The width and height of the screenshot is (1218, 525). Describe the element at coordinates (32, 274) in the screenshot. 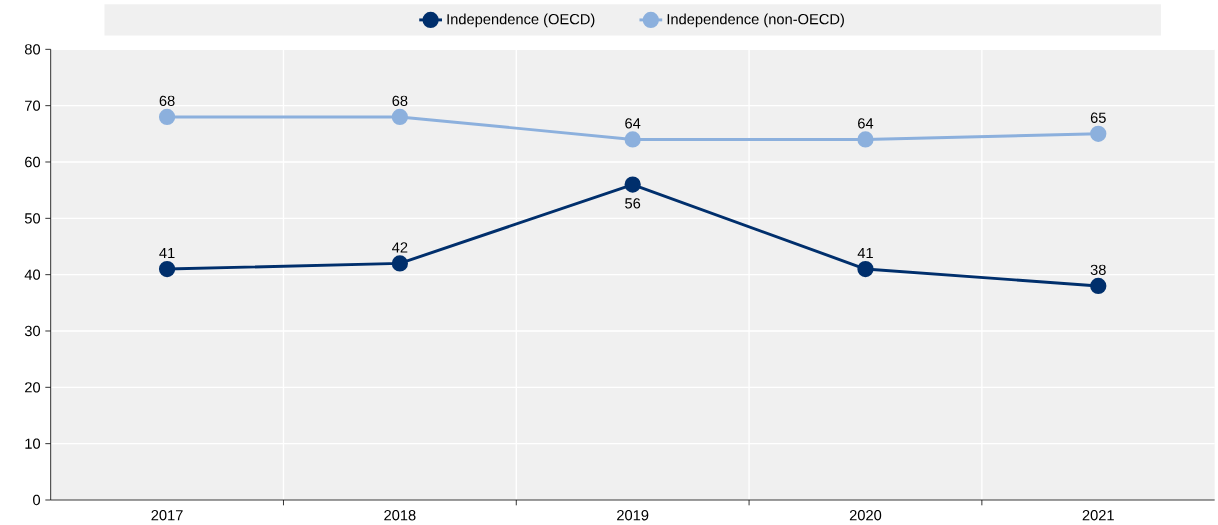

I see `y-tick-label: 40` at that location.